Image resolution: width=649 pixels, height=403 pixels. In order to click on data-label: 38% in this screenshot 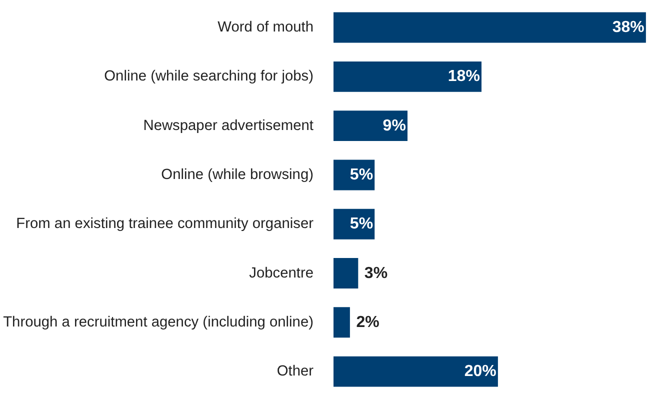, I will do `click(628, 27)`.